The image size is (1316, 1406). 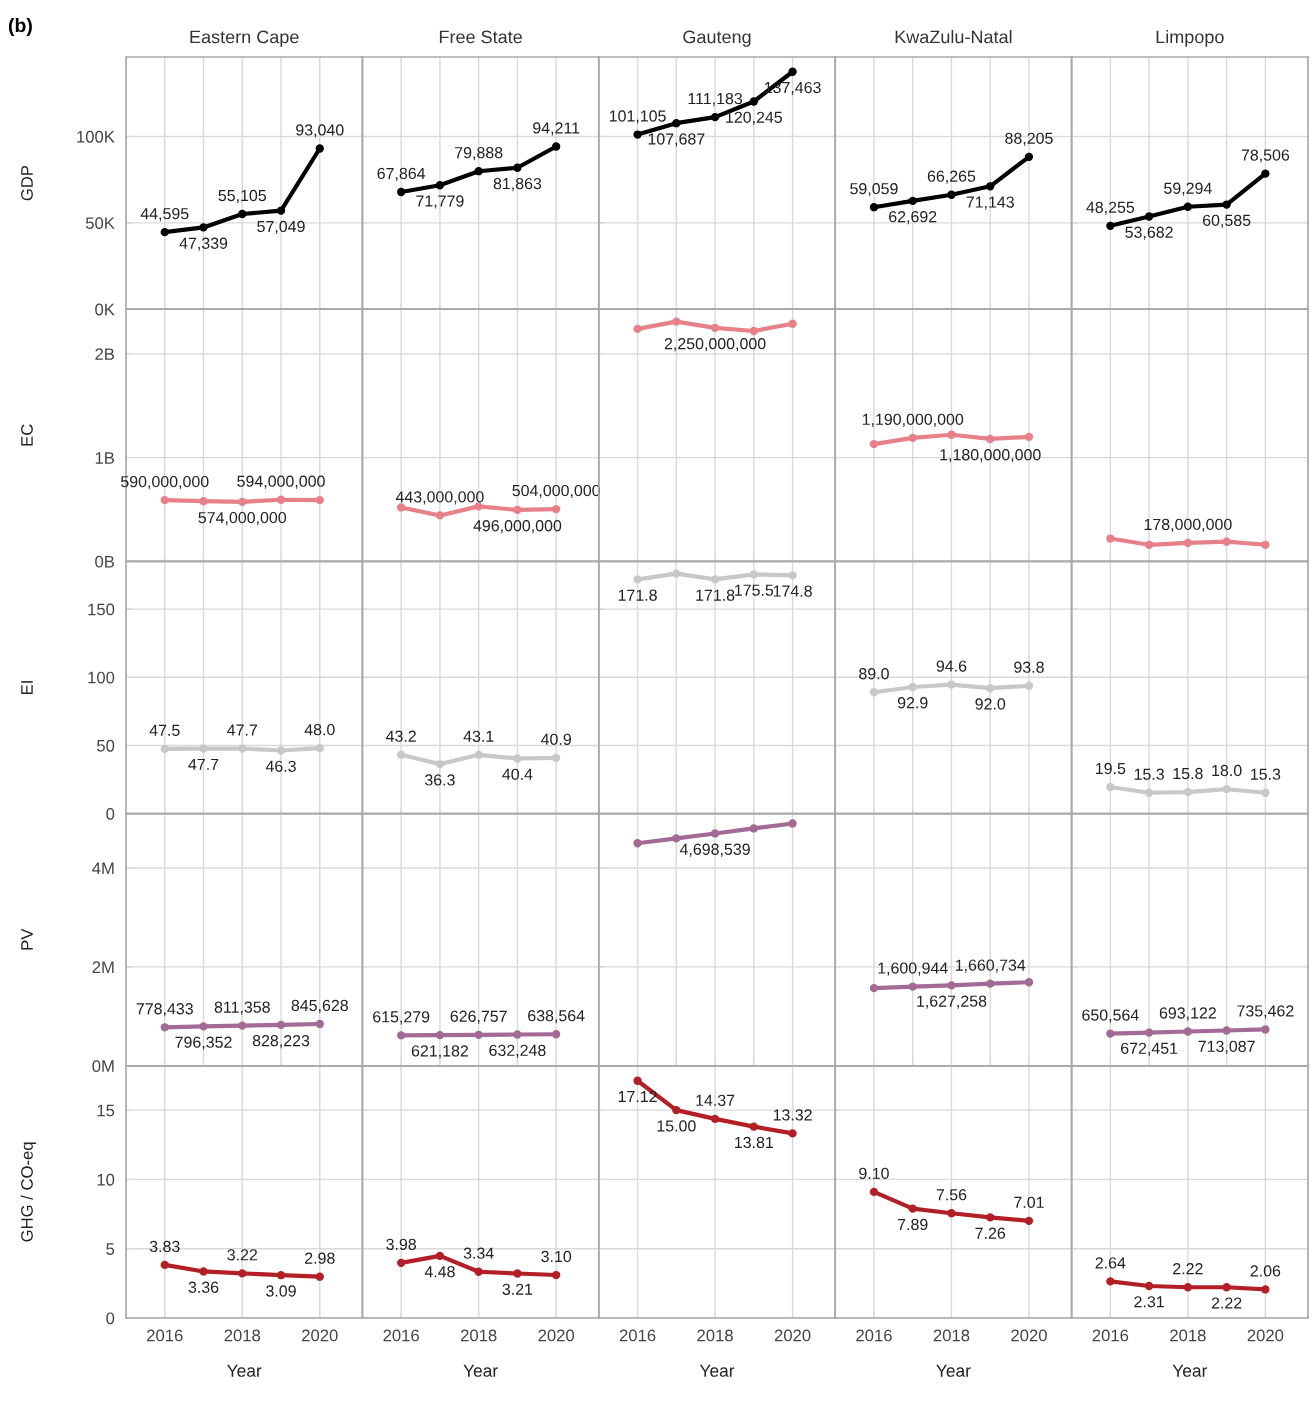 What do you see at coordinates (101, 677) in the screenshot?
I see `y-tick-label: 100` at bounding box center [101, 677].